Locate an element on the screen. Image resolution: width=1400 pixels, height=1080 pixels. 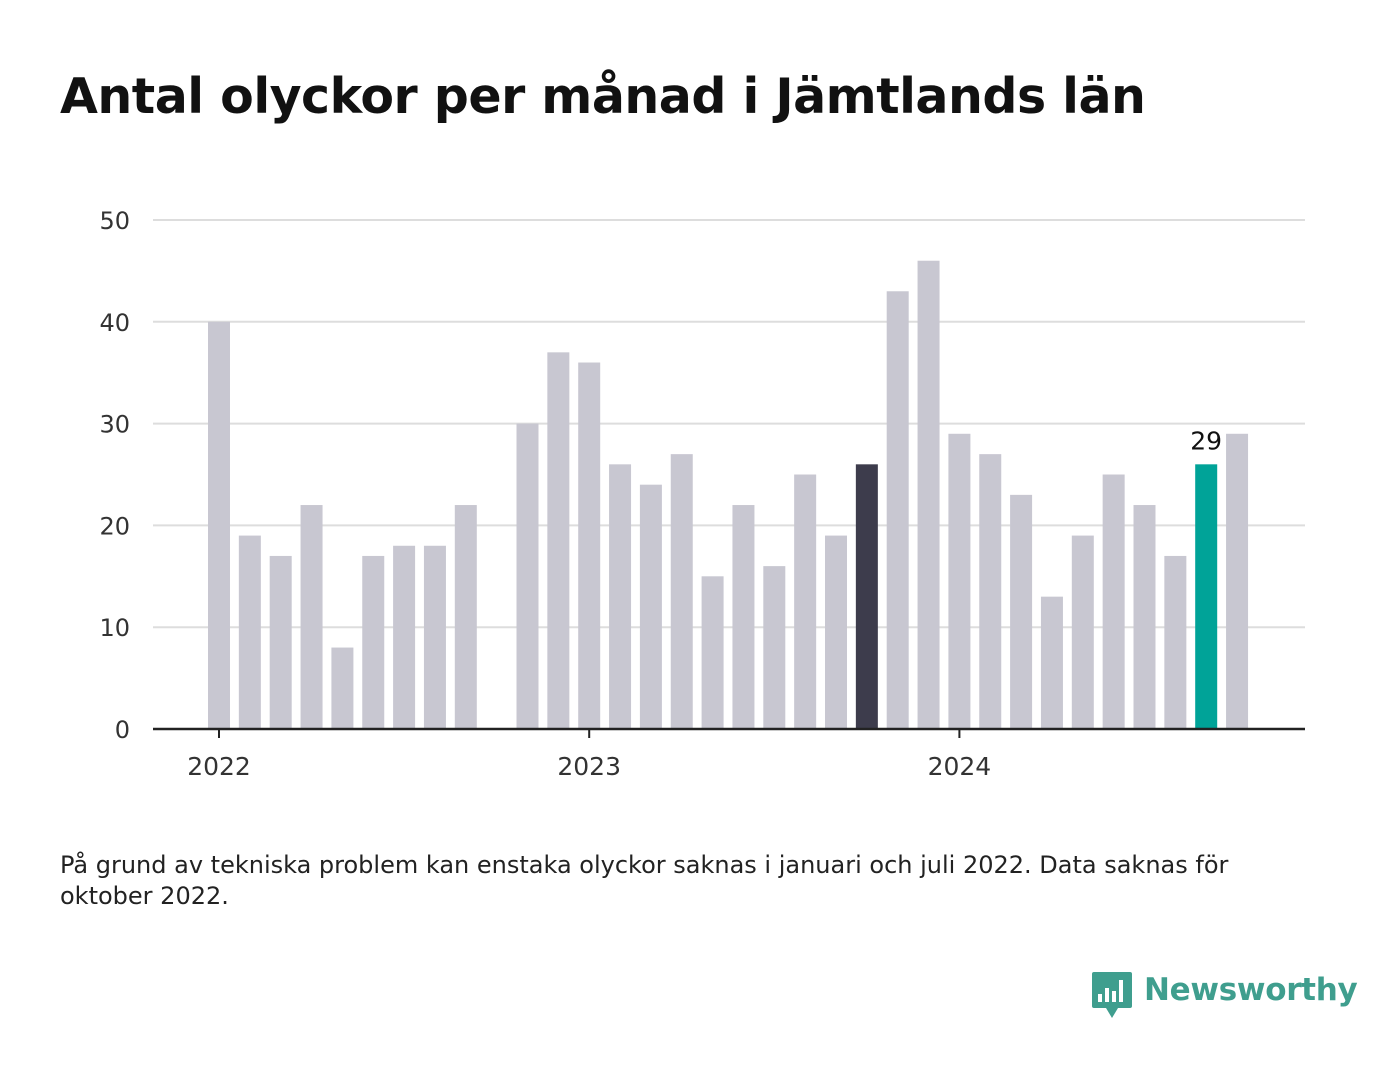
x-tick-label: 2024 is located at coordinates (960, 766).